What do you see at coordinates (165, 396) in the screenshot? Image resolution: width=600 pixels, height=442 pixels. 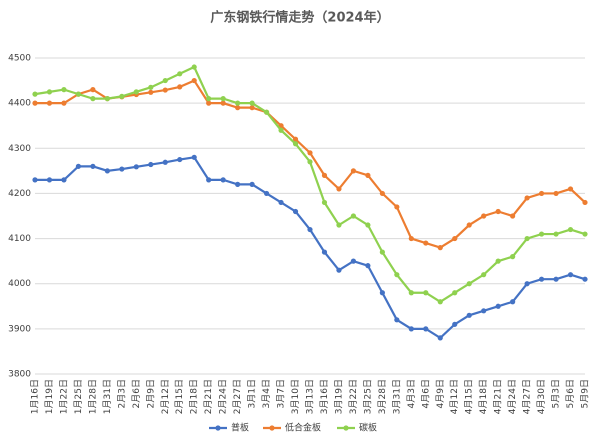 I see `x-tick-label: 2月12日` at bounding box center [165, 396].